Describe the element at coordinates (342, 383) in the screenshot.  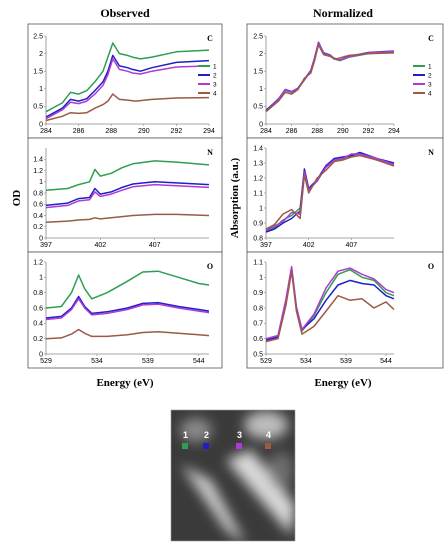
I see `normalized-x-axis-label: Energy (eV)` at that location.